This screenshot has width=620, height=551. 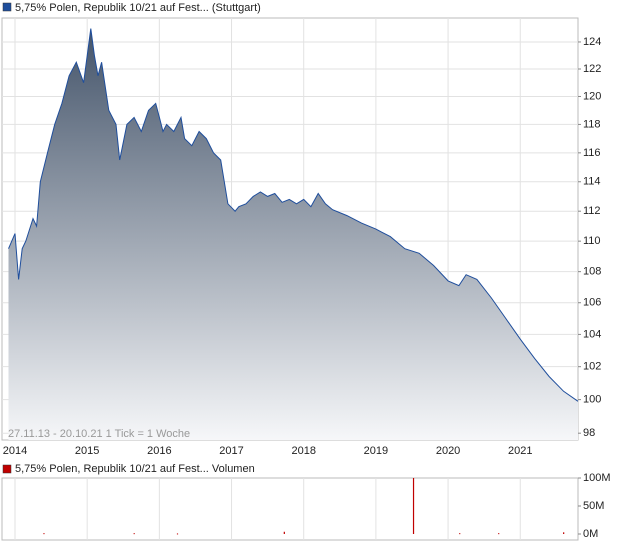 I want to click on y-tick-label: 50M, so click(x=593, y=506).